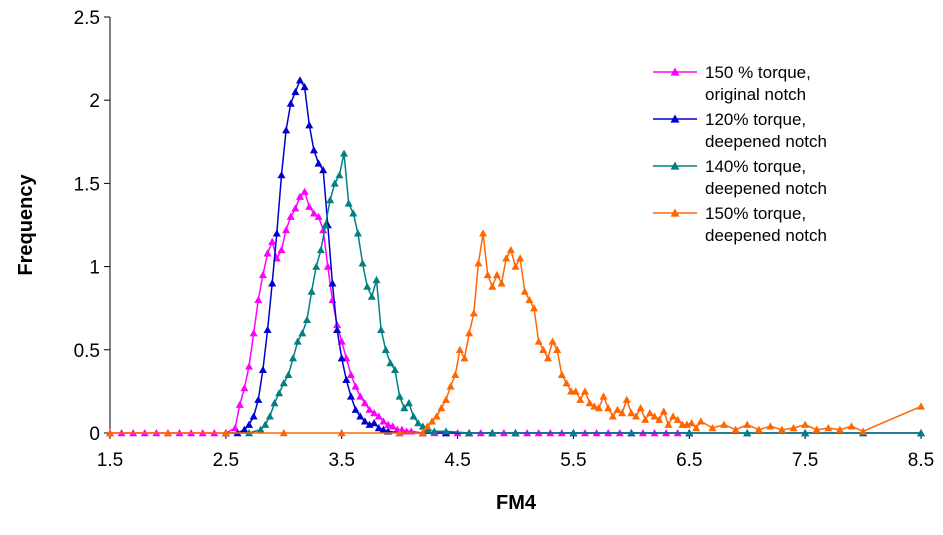 Image resolution: width=943 pixels, height=535 pixels. I want to click on legend-label: 120% torque,, so click(755, 119).